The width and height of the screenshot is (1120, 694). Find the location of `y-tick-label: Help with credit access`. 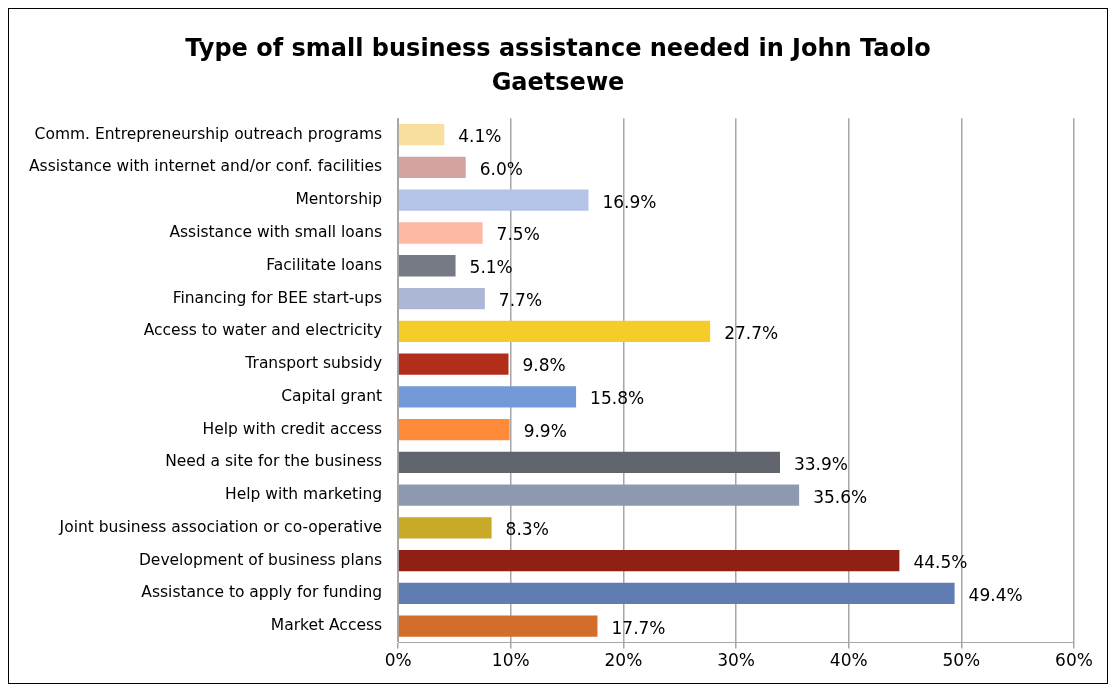

y-tick-label: Help with credit access is located at coordinates (292, 428).